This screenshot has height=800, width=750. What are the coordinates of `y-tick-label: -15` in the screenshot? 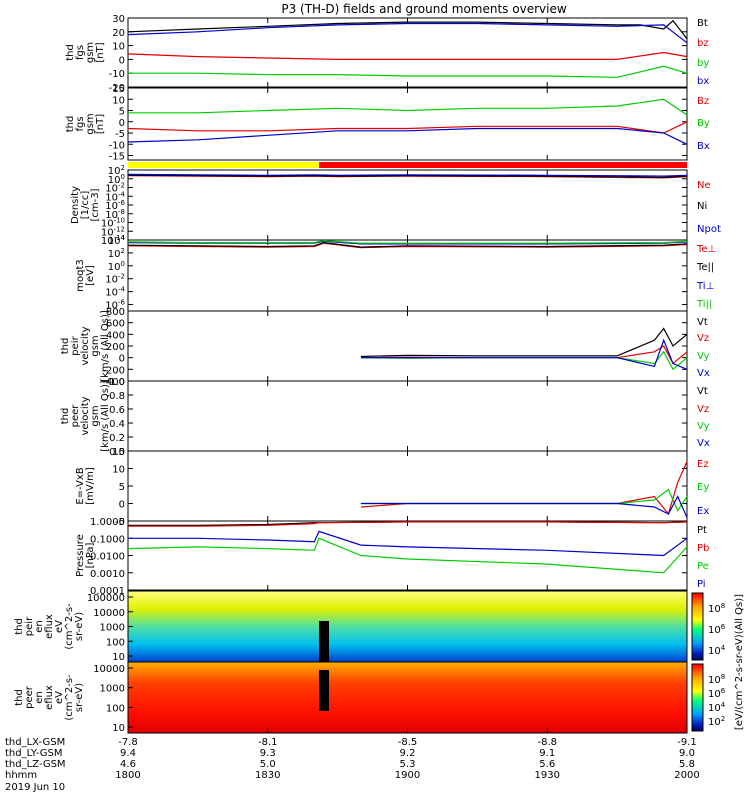 It's located at (117, 157).